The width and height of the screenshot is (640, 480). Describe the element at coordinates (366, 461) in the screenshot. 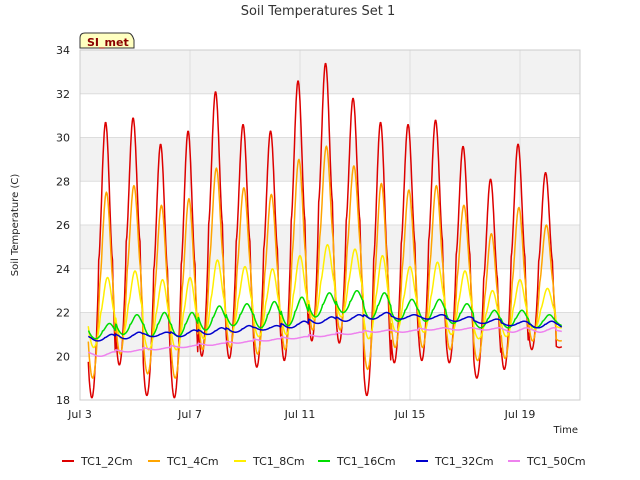

I see `legend-label: TC1_16Cm` at that location.